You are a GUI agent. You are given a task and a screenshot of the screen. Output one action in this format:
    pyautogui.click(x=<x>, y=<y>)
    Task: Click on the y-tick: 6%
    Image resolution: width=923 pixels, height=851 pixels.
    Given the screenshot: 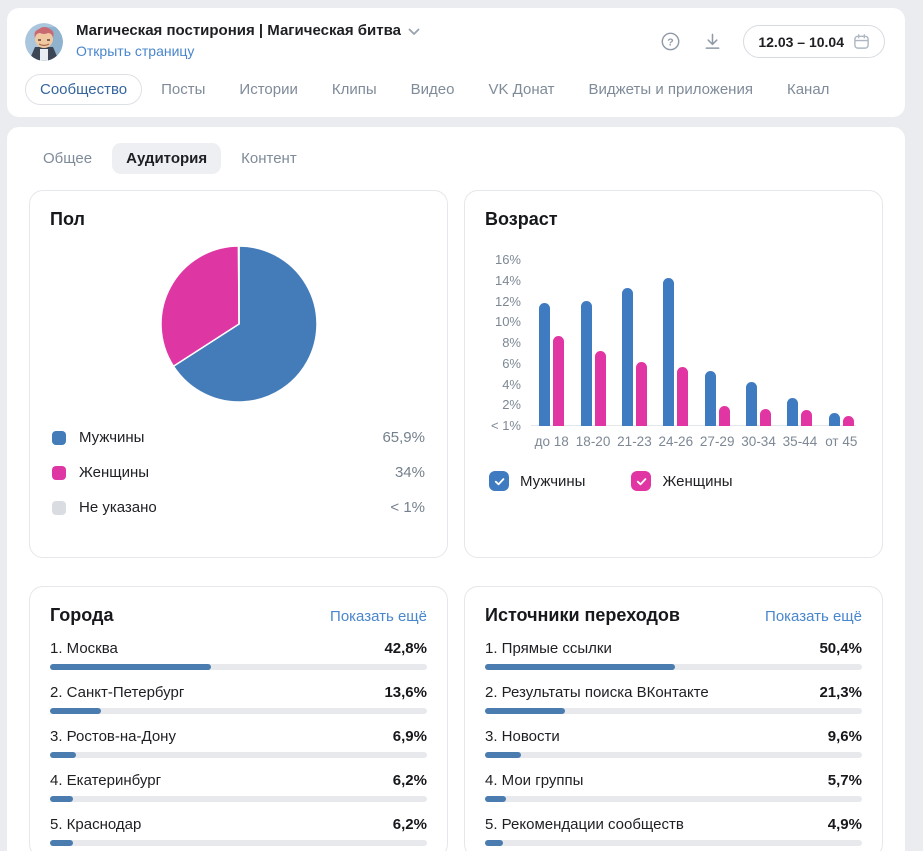 What is the action you would take?
    pyautogui.click(x=511, y=363)
    